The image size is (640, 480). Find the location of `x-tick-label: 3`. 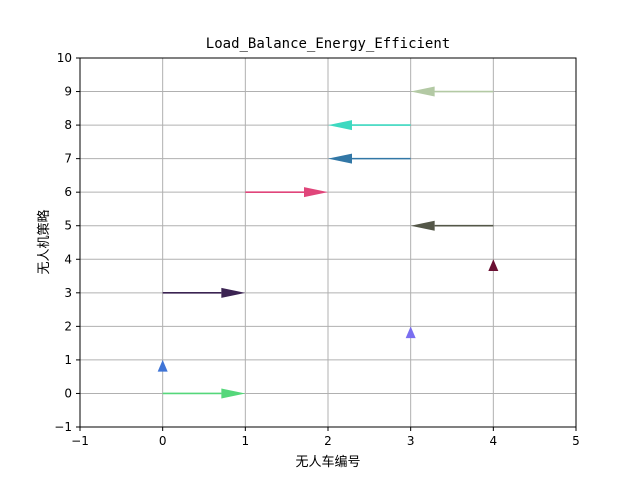

x-tick-label: 3 is located at coordinates (411, 441).